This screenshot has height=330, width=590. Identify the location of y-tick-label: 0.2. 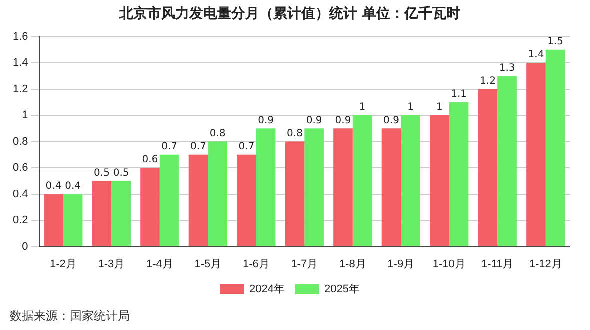
(20, 220).